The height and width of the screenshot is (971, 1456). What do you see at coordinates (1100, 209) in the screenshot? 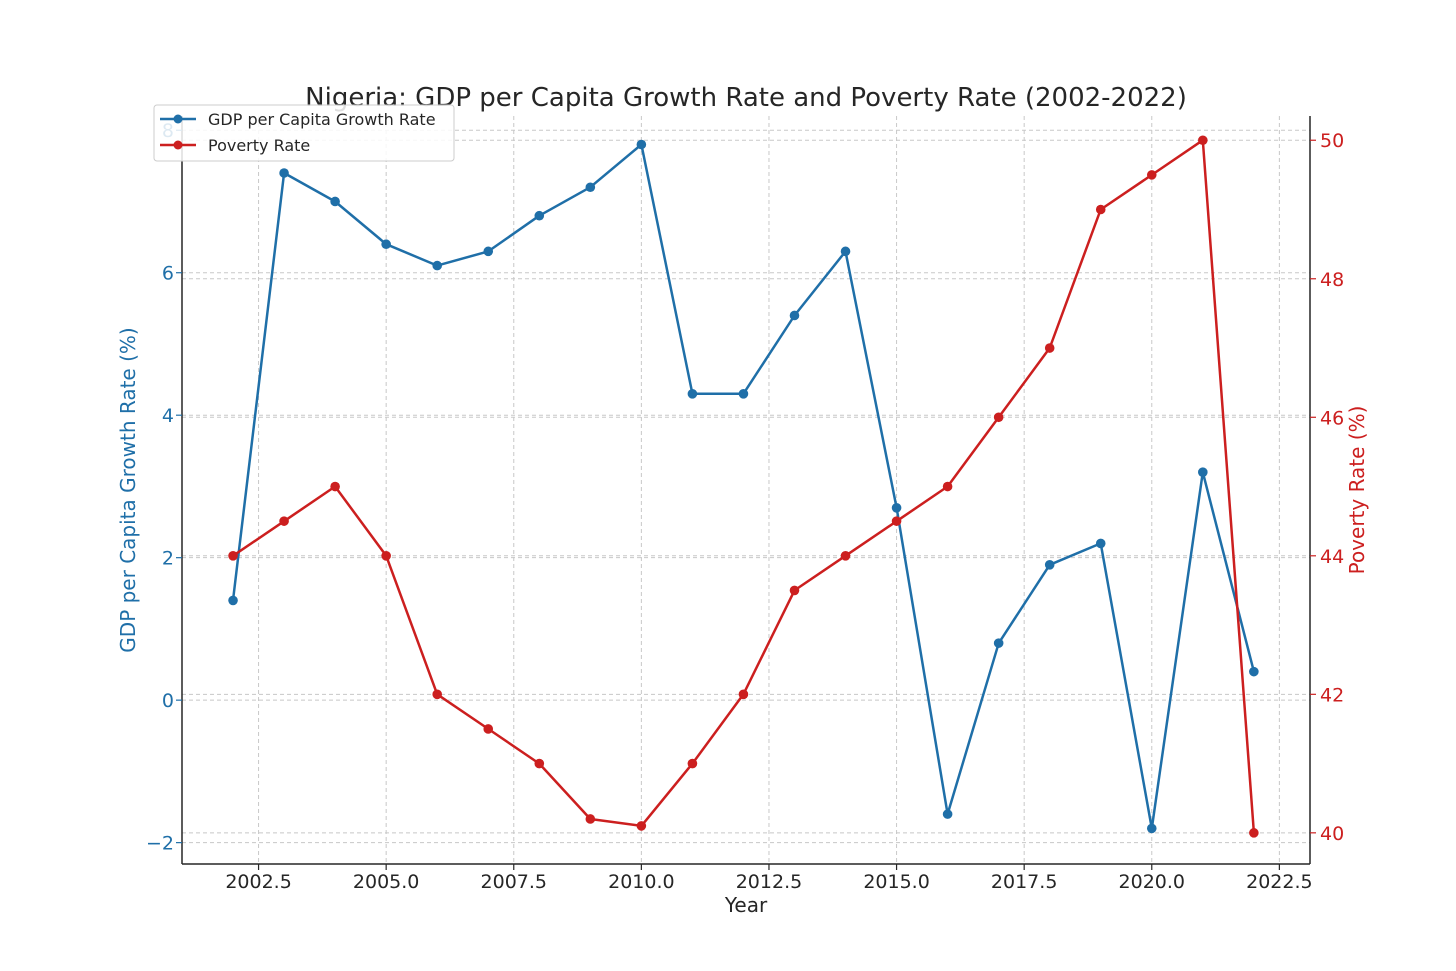
I see `data-point-poverty-2019` at bounding box center [1100, 209].